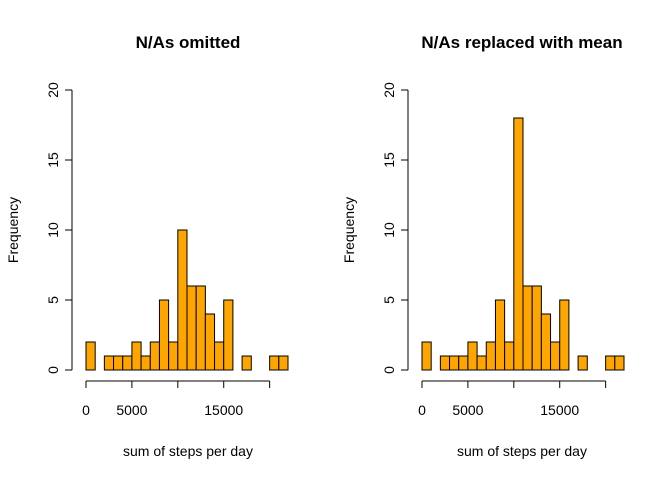 This screenshot has height=480, width=672. I want to click on chart-title: N/As omitted, so click(188, 42).